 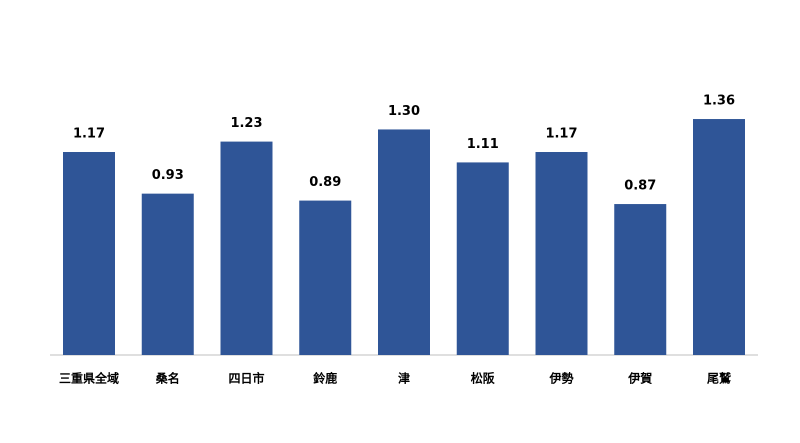 I want to click on value-label: 1.11, so click(x=483, y=144).